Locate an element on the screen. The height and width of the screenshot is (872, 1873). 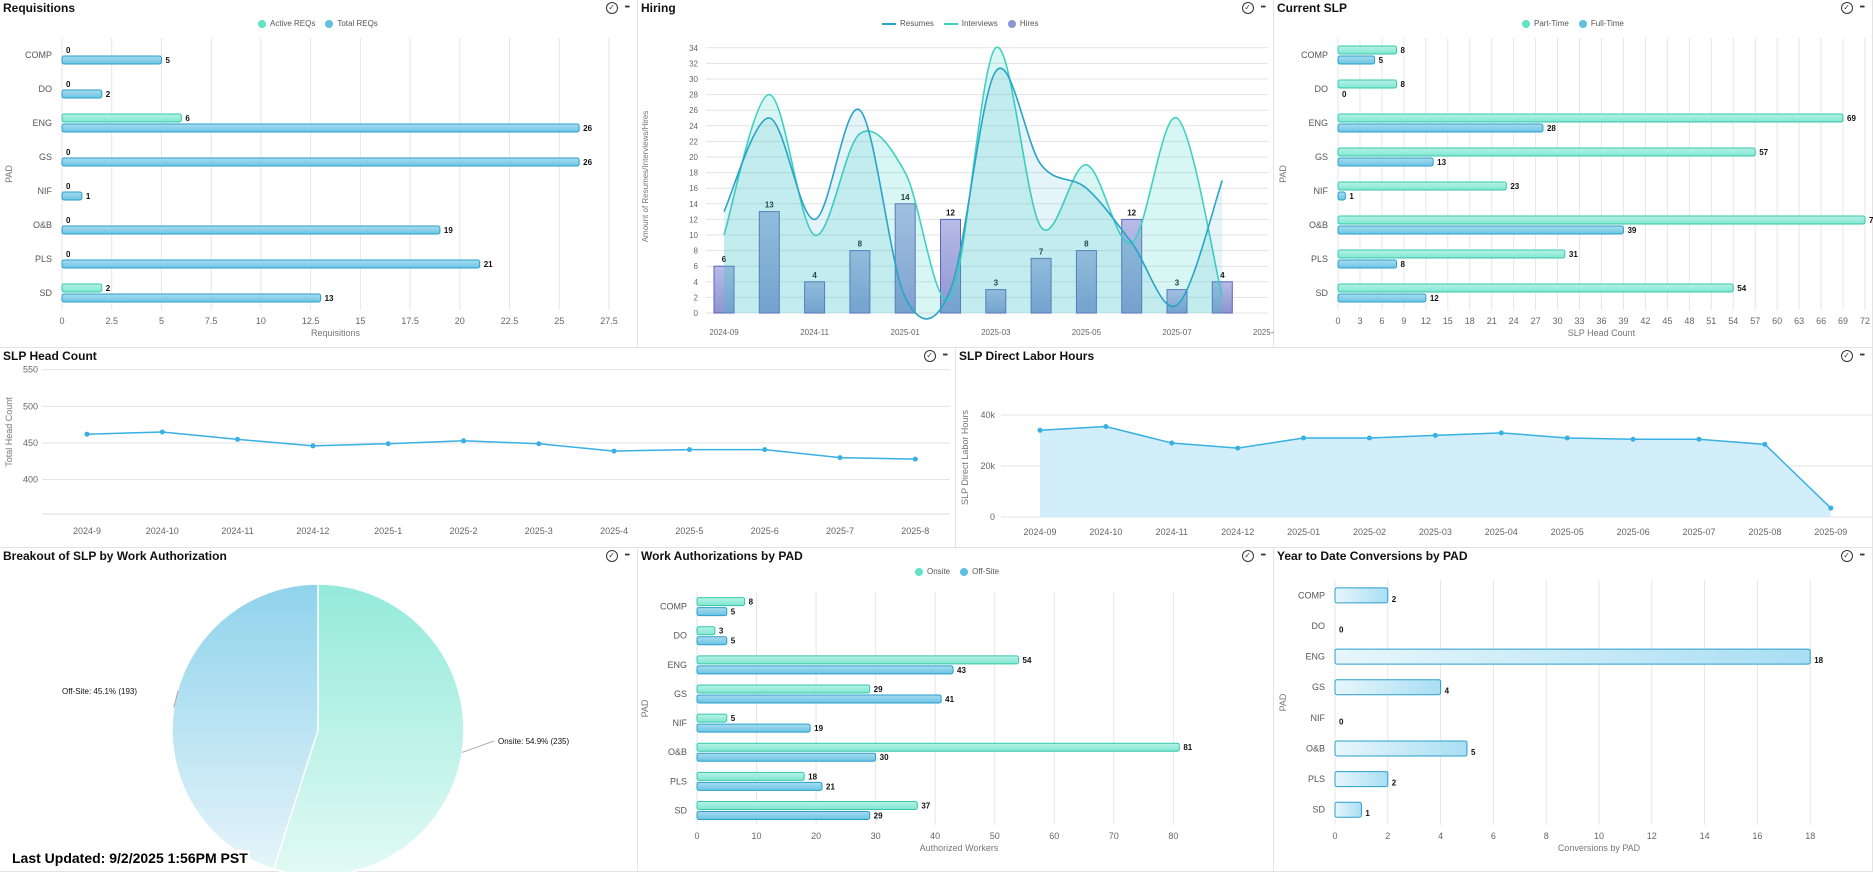
y-tick-label: 12 is located at coordinates (693, 219).